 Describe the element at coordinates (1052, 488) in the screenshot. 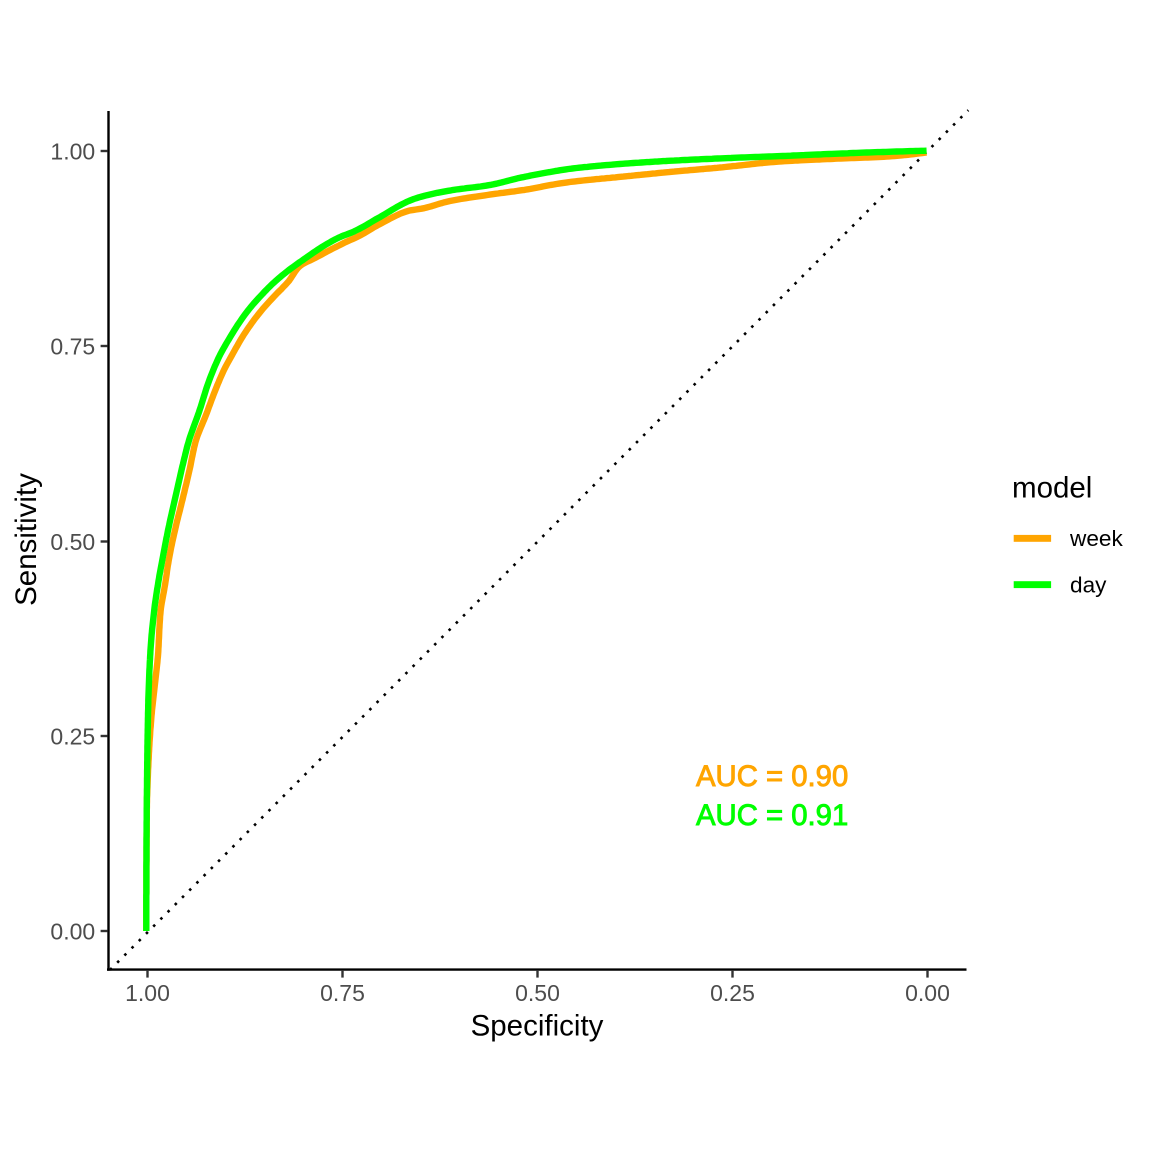

I see `svg-text: model` at that location.